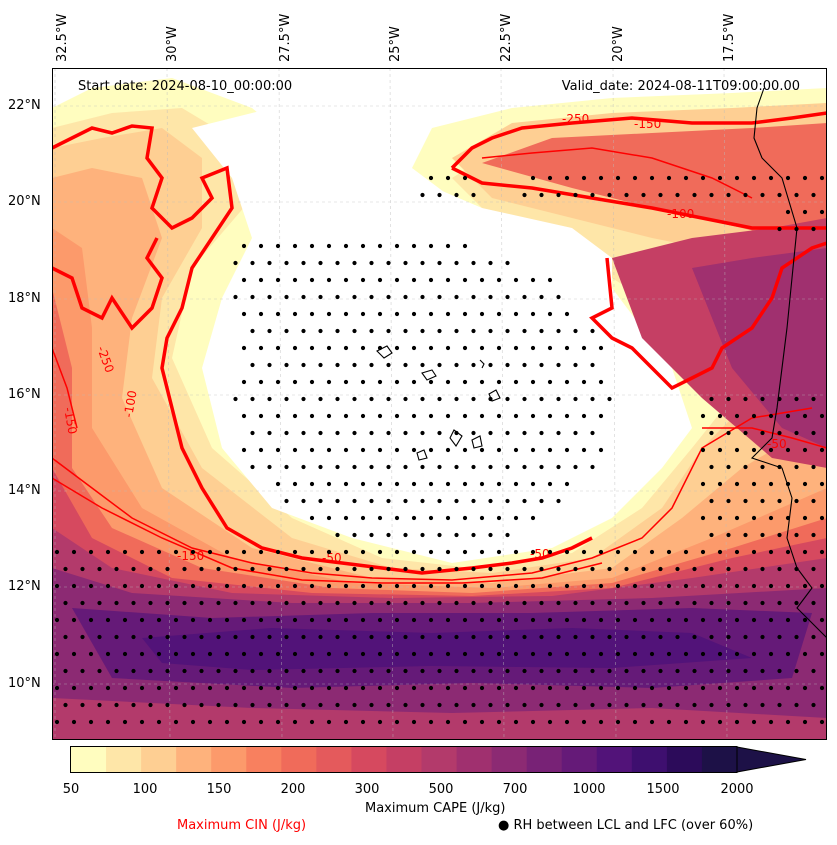 The height and width of the screenshot is (845, 837). What do you see at coordinates (649, 759) in the screenshot?
I see `colorbar-segment` at bounding box center [649, 759].